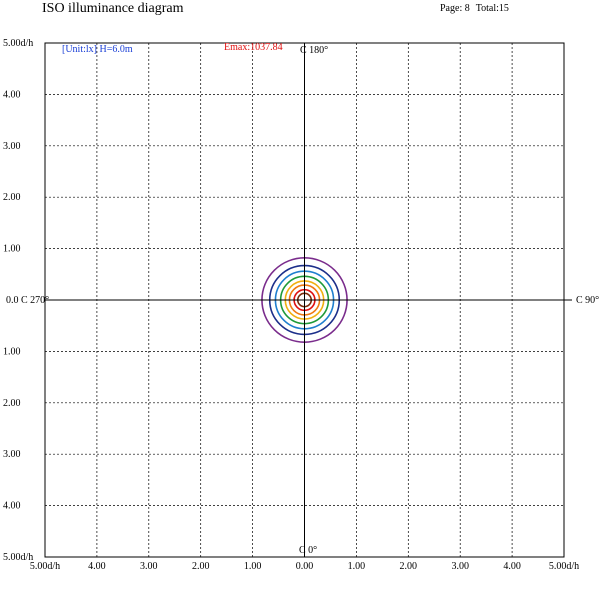 The width and height of the screenshot is (600, 600). I want to click on unit-annotation: [Unit:lx] H=6.0m, so click(97, 49).